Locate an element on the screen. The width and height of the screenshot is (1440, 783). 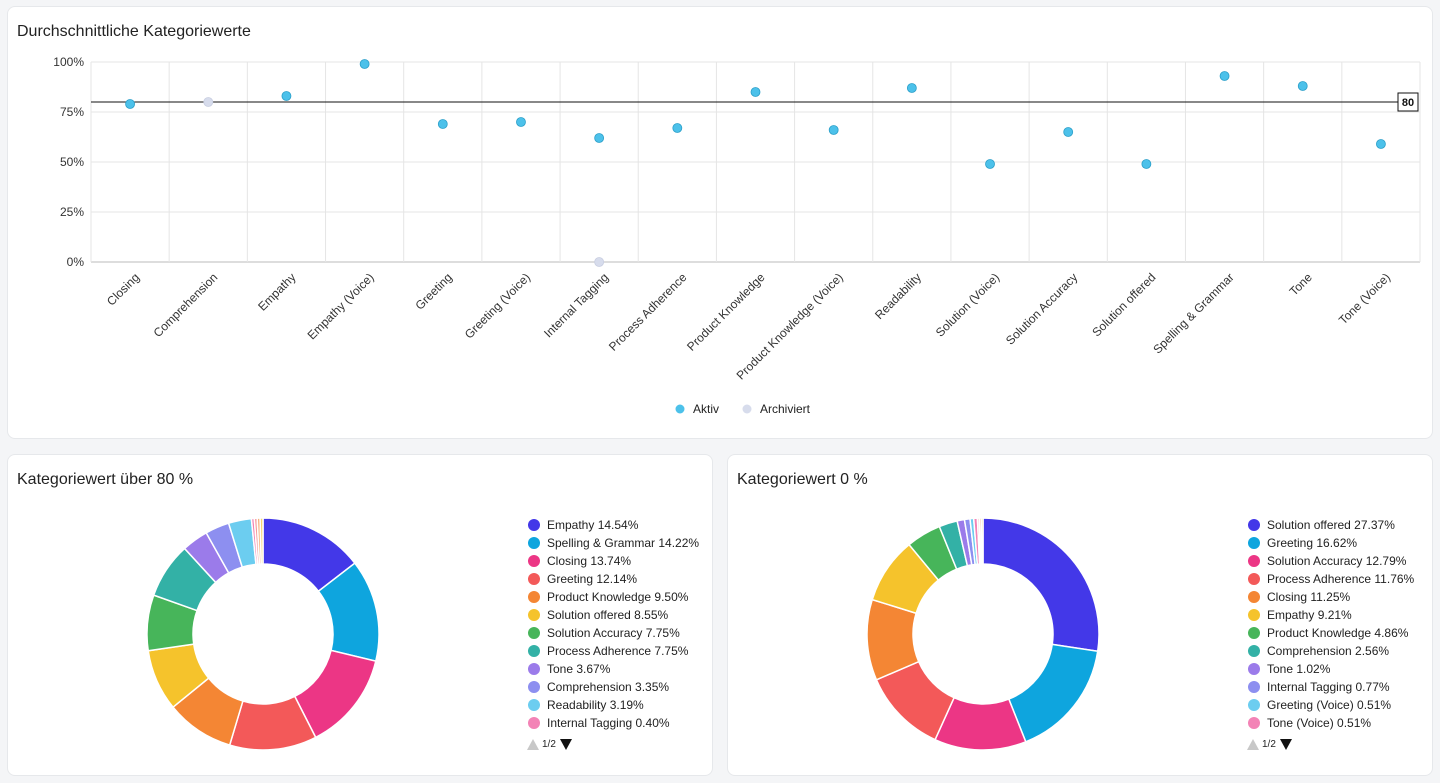
legend-item: Comprehension 3.35% is located at coordinates (623, 687).